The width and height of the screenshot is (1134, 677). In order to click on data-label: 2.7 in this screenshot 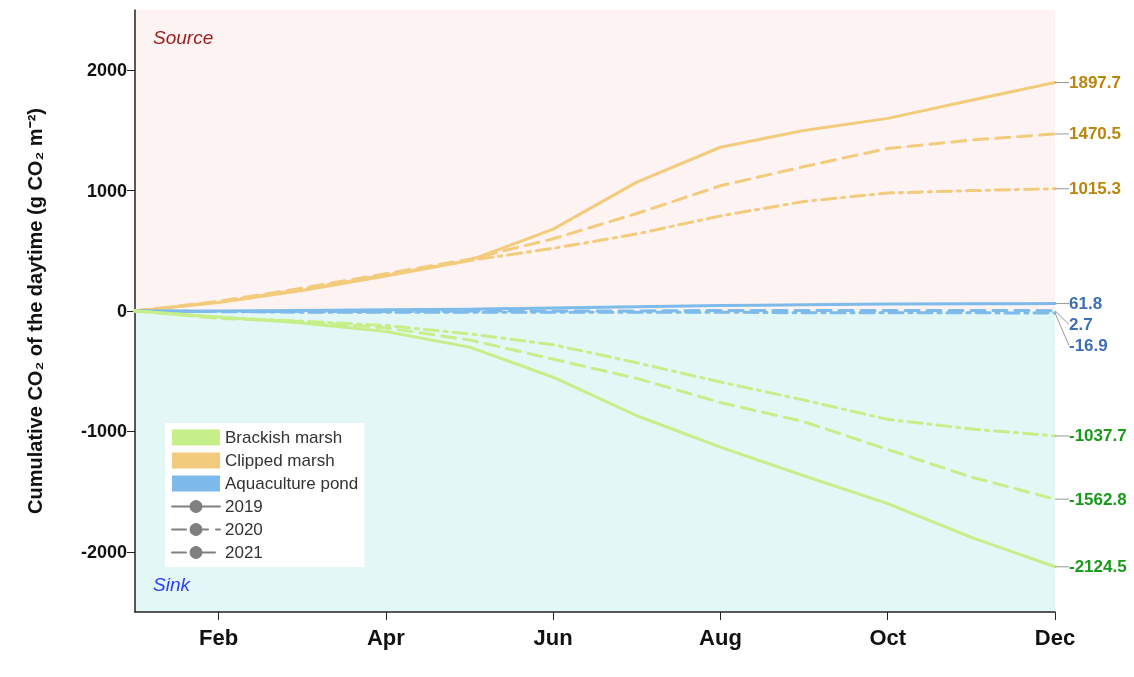, I will do `click(1081, 325)`.